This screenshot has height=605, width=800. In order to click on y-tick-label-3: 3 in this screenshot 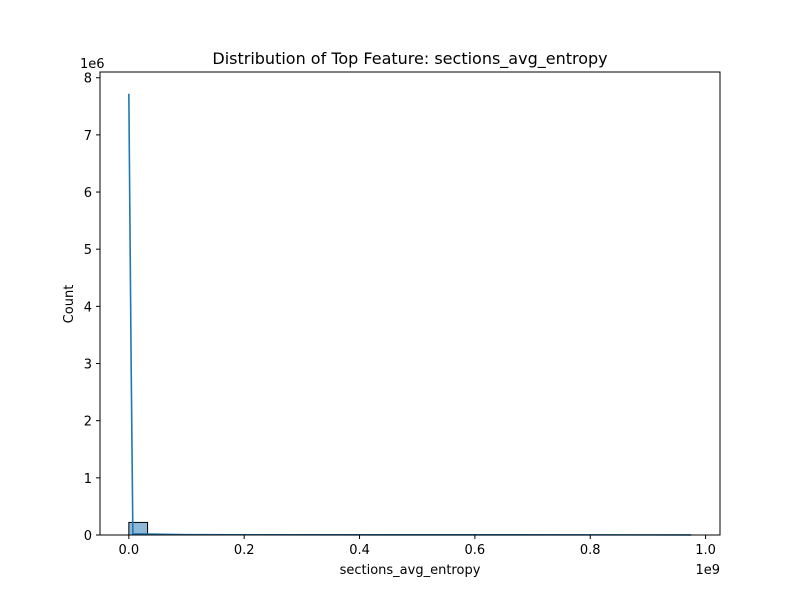, I will do `click(88, 365)`.